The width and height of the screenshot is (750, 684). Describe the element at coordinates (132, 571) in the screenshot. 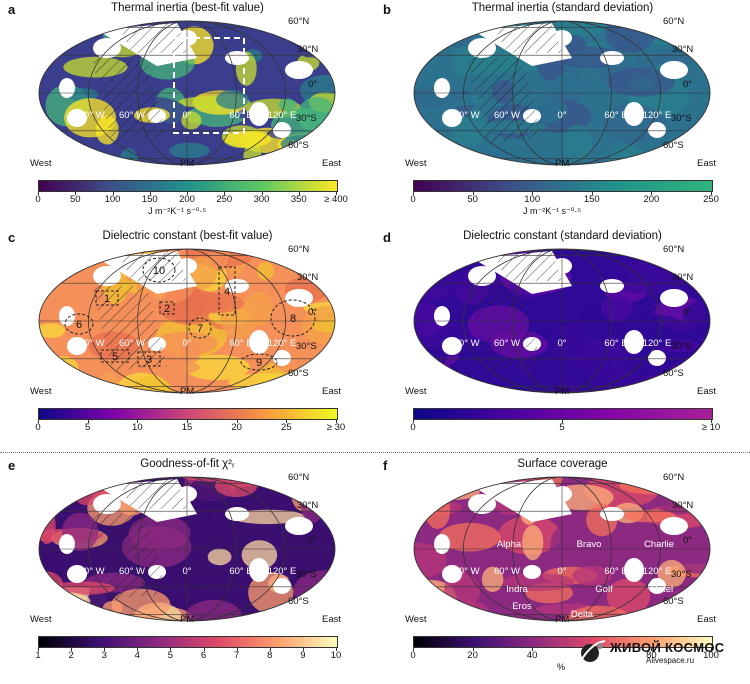

I see `longitude-label: 60° W` at that location.